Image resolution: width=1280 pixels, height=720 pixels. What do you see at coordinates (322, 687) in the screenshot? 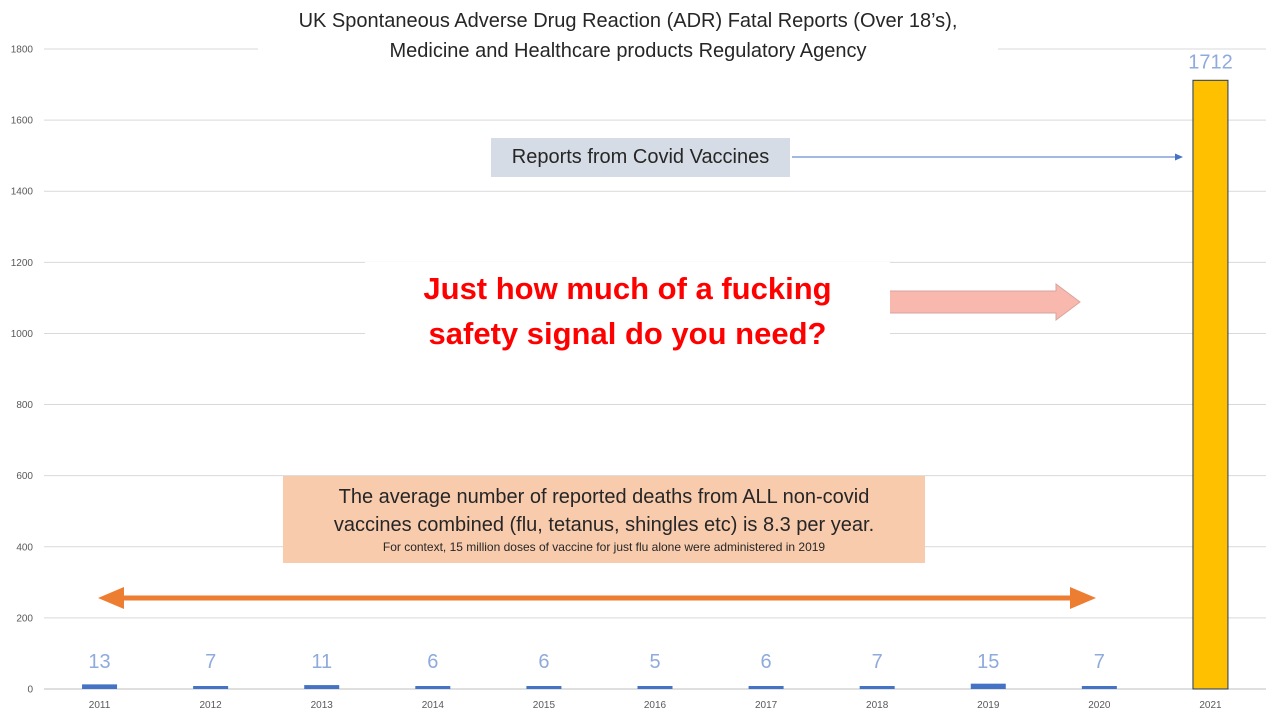
I see `bar-2013` at bounding box center [322, 687].